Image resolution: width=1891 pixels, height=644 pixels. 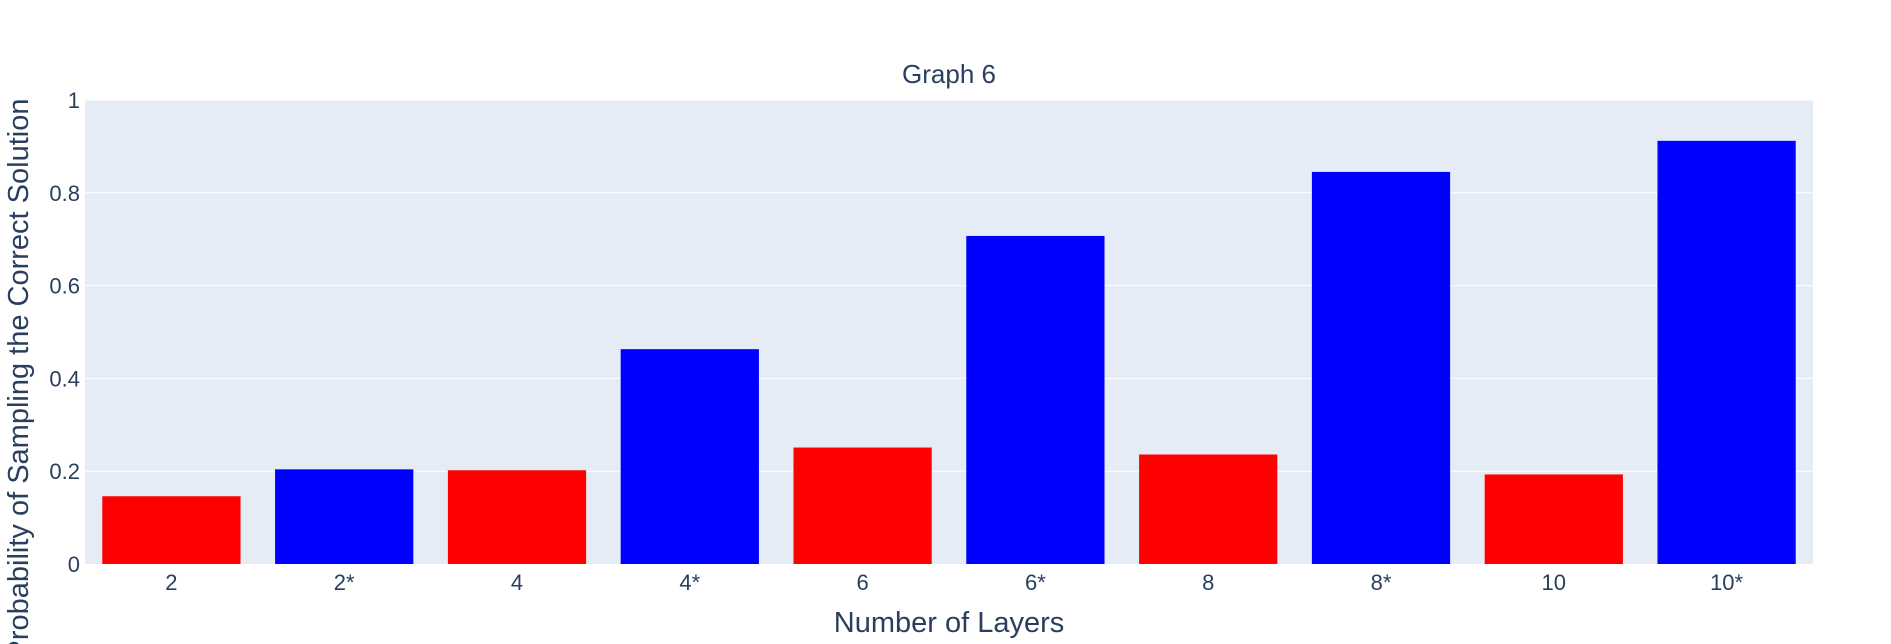 What do you see at coordinates (74, 100) in the screenshot?
I see `y-tick-label: 1` at bounding box center [74, 100].